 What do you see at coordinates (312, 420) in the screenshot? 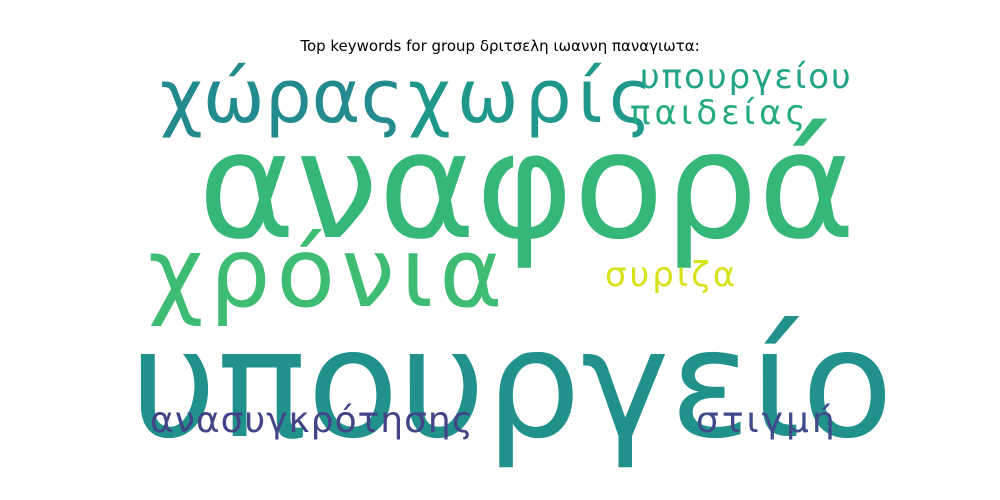
I see `word-cloud-word: ανασυγκρότησης` at bounding box center [312, 420].